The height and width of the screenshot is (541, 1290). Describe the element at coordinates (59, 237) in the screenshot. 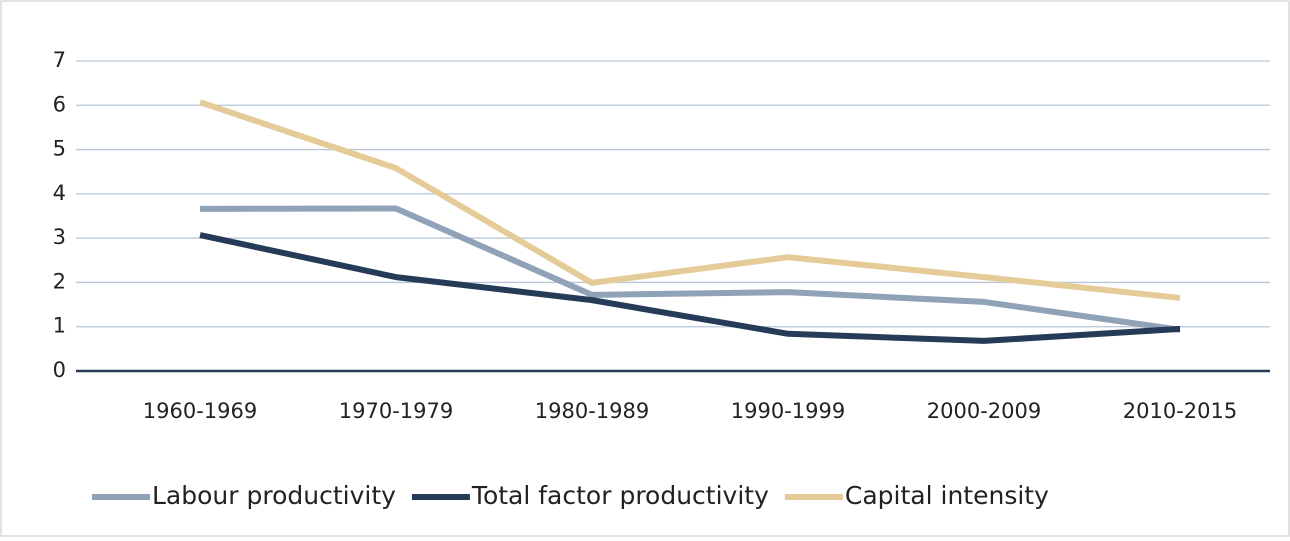

I see `y-tick-label: 3` at that location.